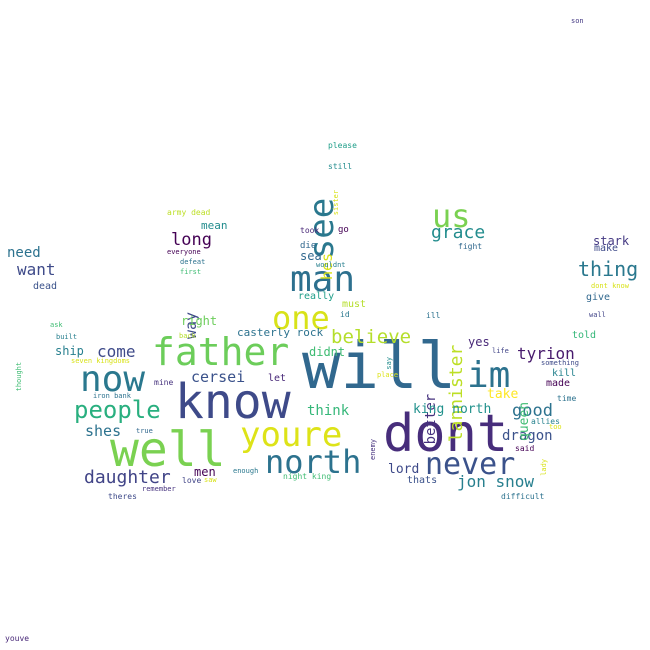 The image size is (650, 650). Describe the element at coordinates (187, 336) in the screenshot. I see `cloud-word: back` at that location.